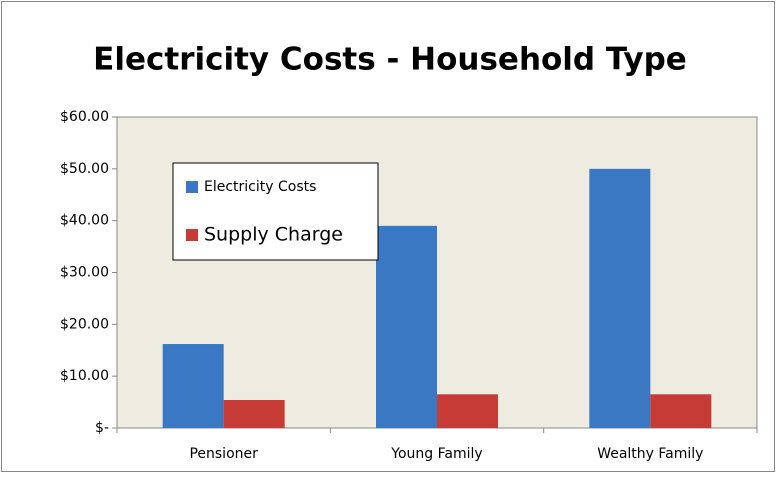 This screenshot has height=478, width=777. What do you see at coordinates (84, 117) in the screenshot?
I see `y-tick-label: $60.00` at bounding box center [84, 117].